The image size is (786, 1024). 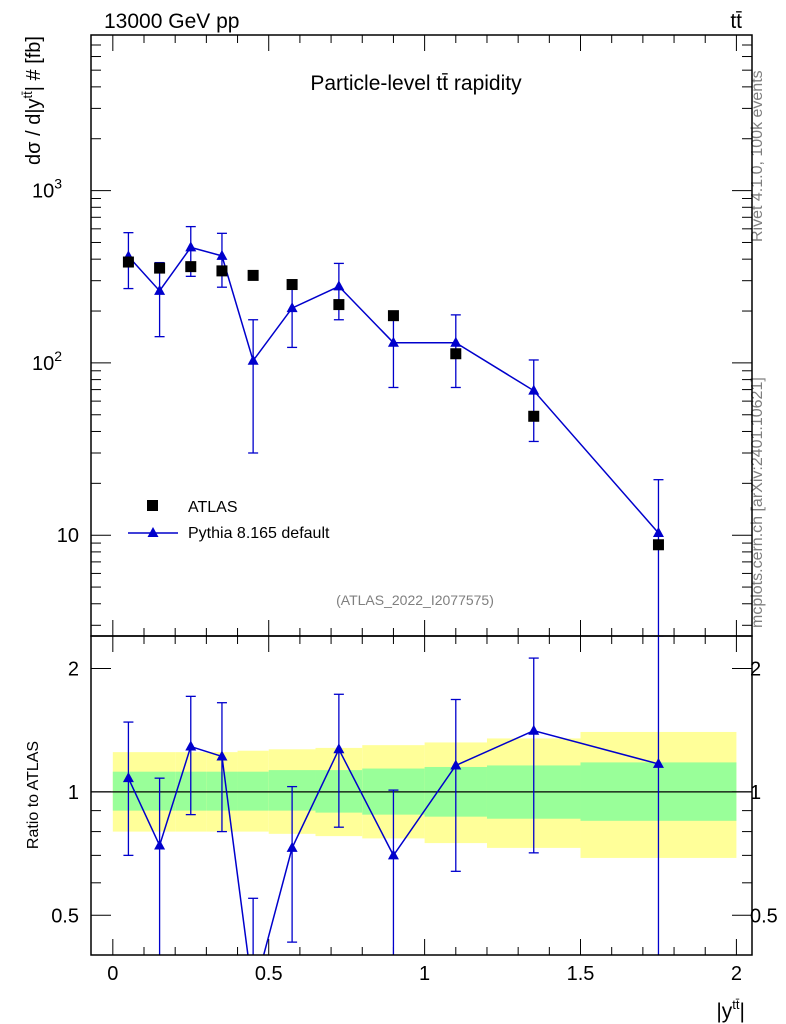 I want to click on legend-atlas-marker, so click(x=152, y=505).